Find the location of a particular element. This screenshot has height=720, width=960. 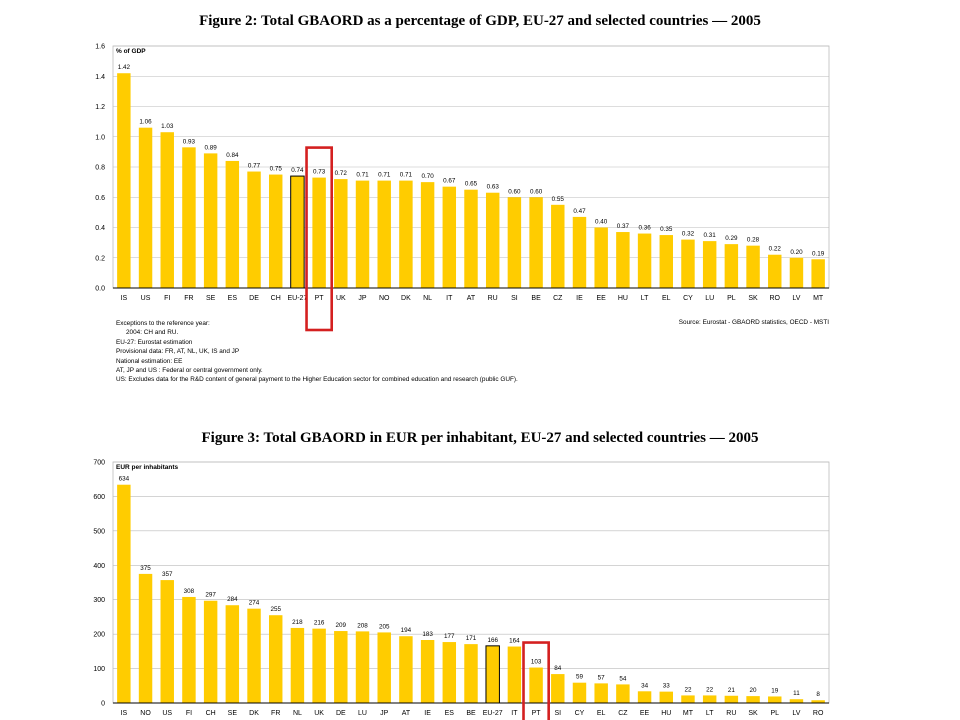

y-tick-label: 600 is located at coordinates (99, 497).